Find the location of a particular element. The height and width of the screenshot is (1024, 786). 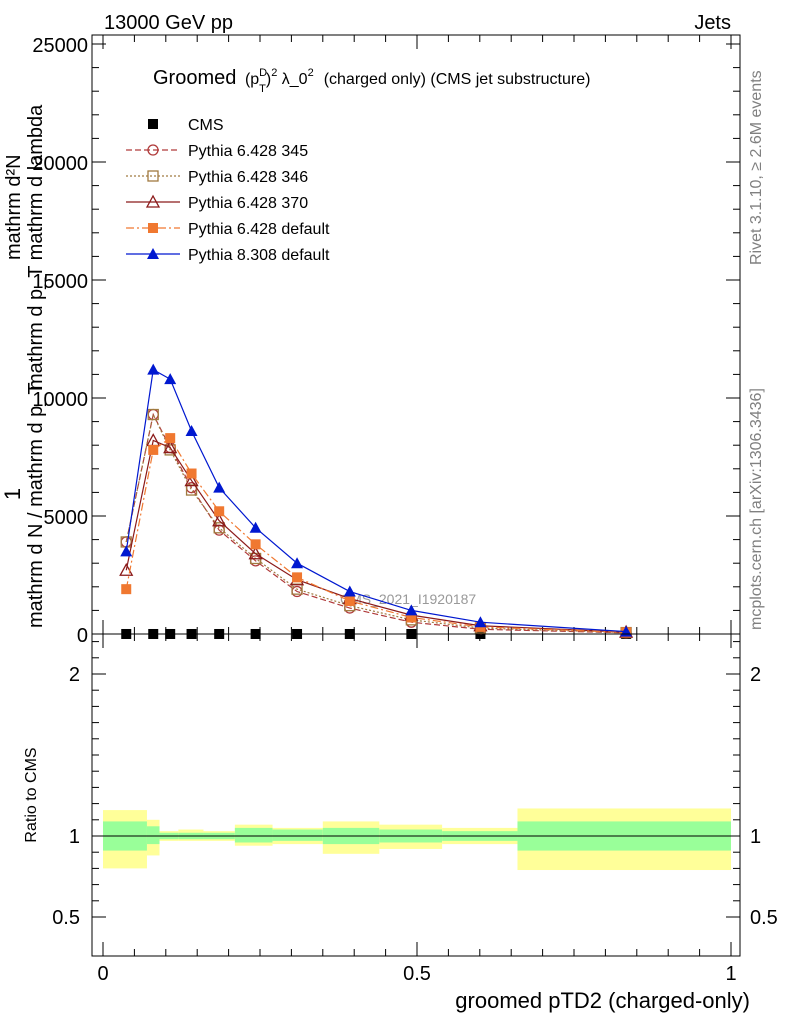

ratio-y-tick-label: 1 is located at coordinates (74, 837).